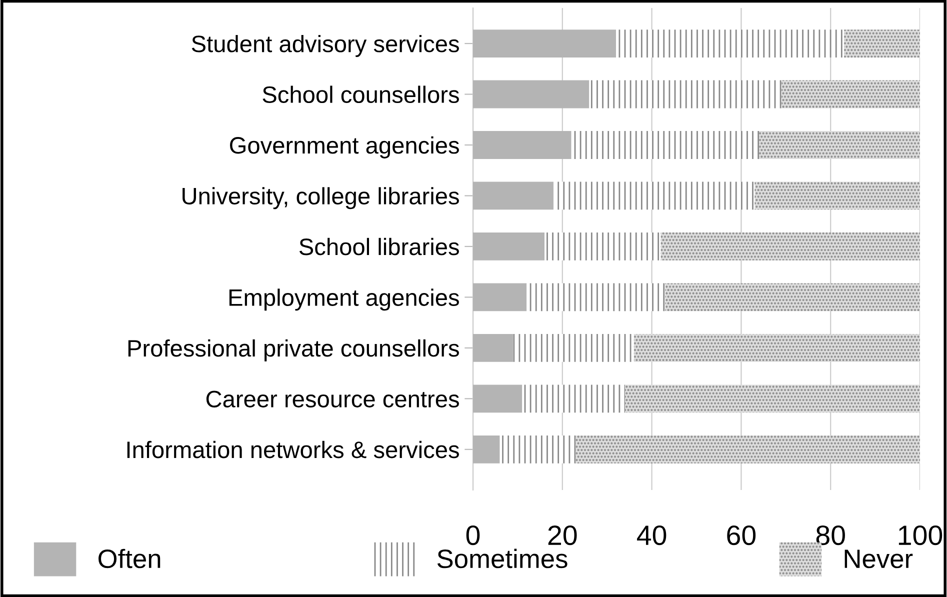 This screenshot has width=947, height=597. I want to click on x-tick-label: 60, so click(741, 535).